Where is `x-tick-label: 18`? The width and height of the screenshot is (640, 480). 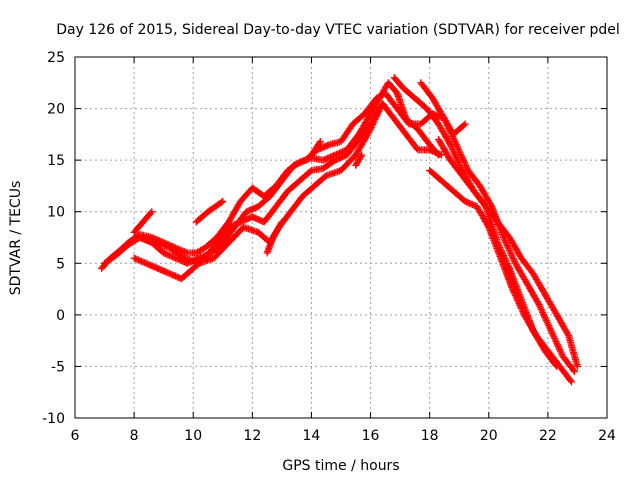
x-tick-label: 18 is located at coordinates (430, 436).